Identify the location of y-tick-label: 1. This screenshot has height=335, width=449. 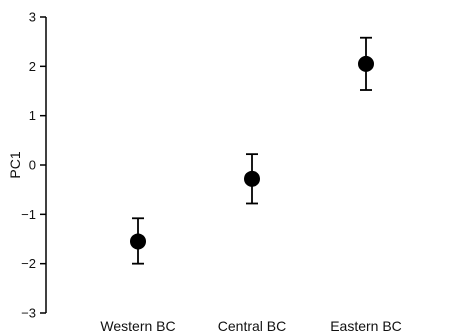
(32, 115).